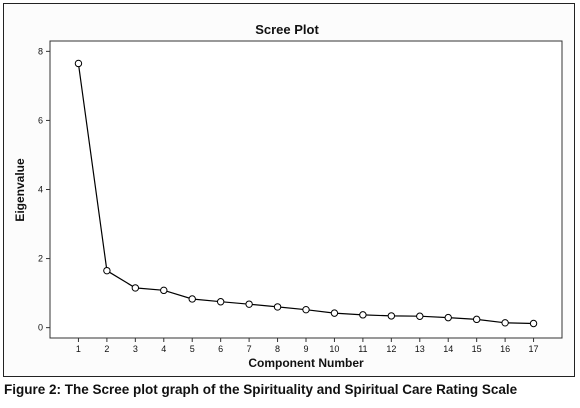  I want to click on x-tick-label: 6, so click(220, 349).